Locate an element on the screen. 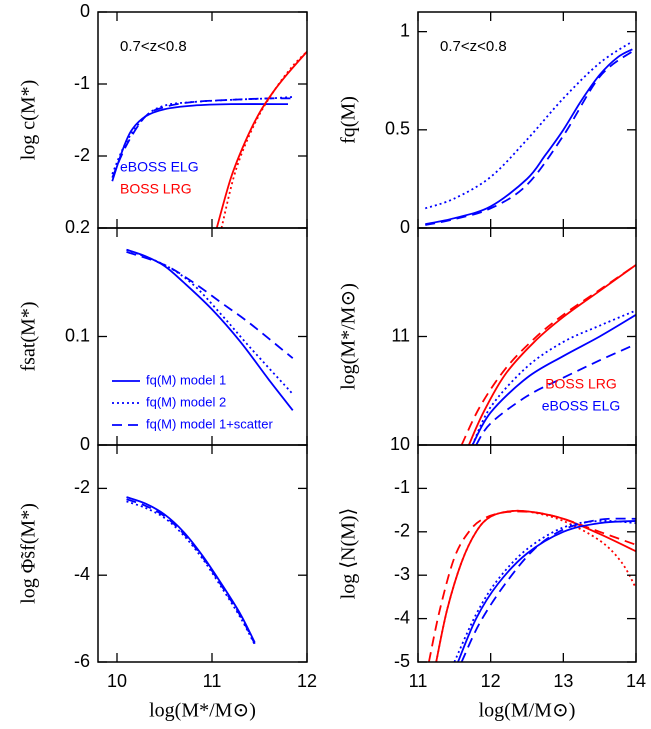  x-axis-label: log(M/M⊙) is located at coordinates (527, 711).